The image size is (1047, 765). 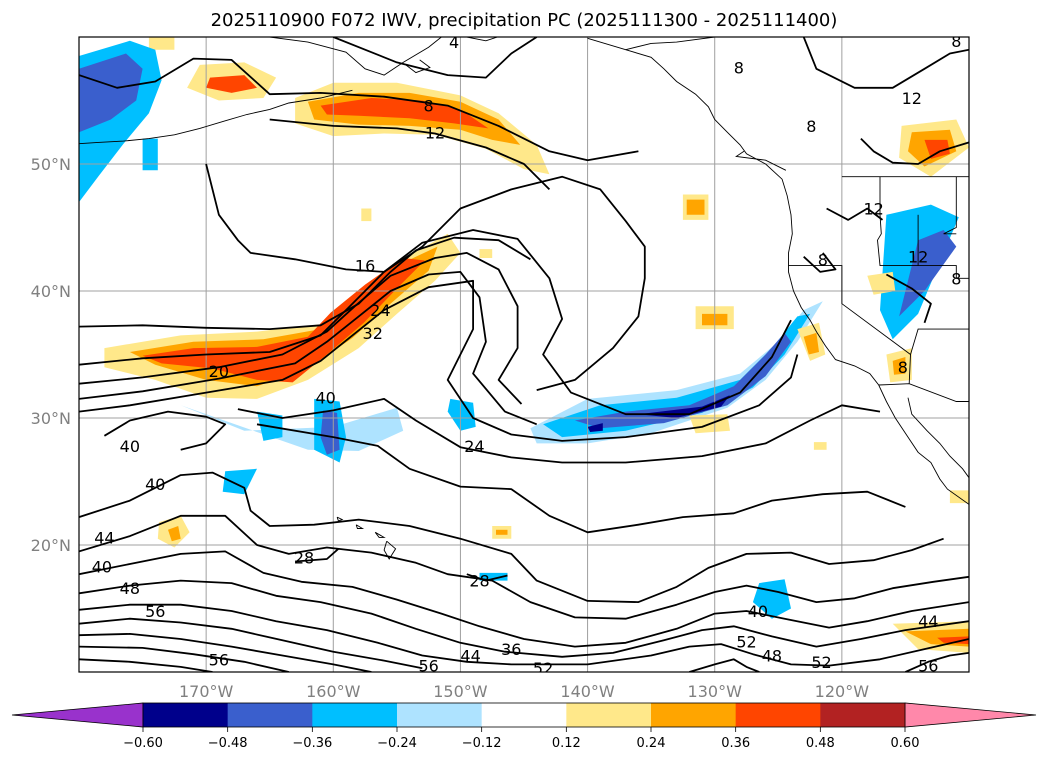 What do you see at coordinates (51, 164) in the screenshot?
I see `lat-tick-label-3: 50°N` at bounding box center [51, 164].